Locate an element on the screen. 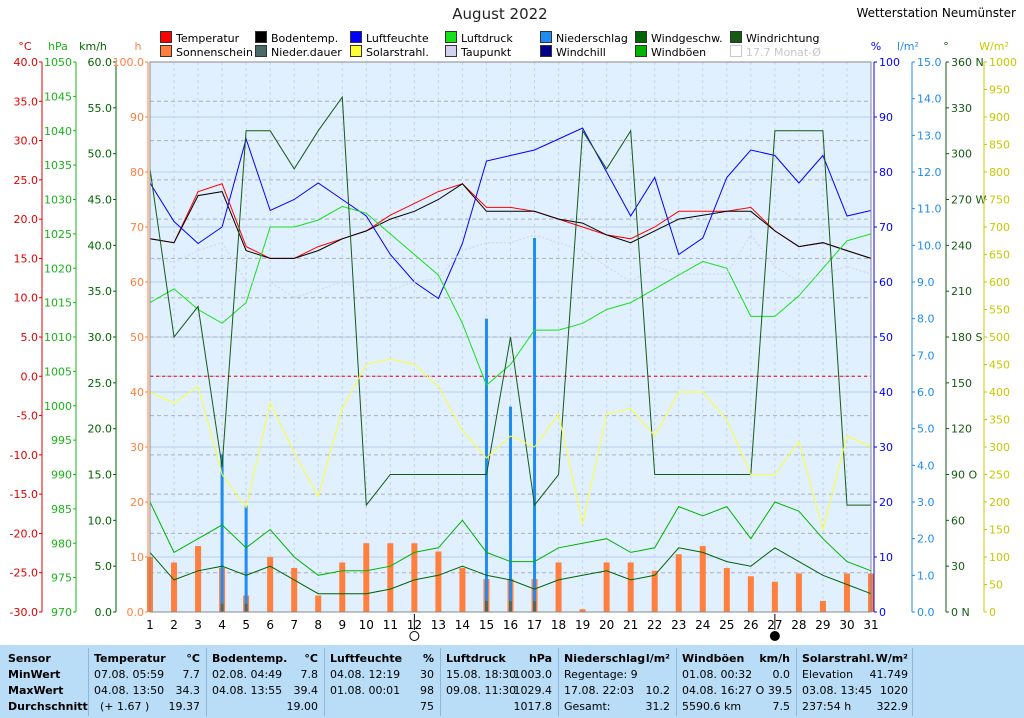 The image size is (1024, 718). stats-press-avg-value: 1017.8 is located at coordinates (533, 706).